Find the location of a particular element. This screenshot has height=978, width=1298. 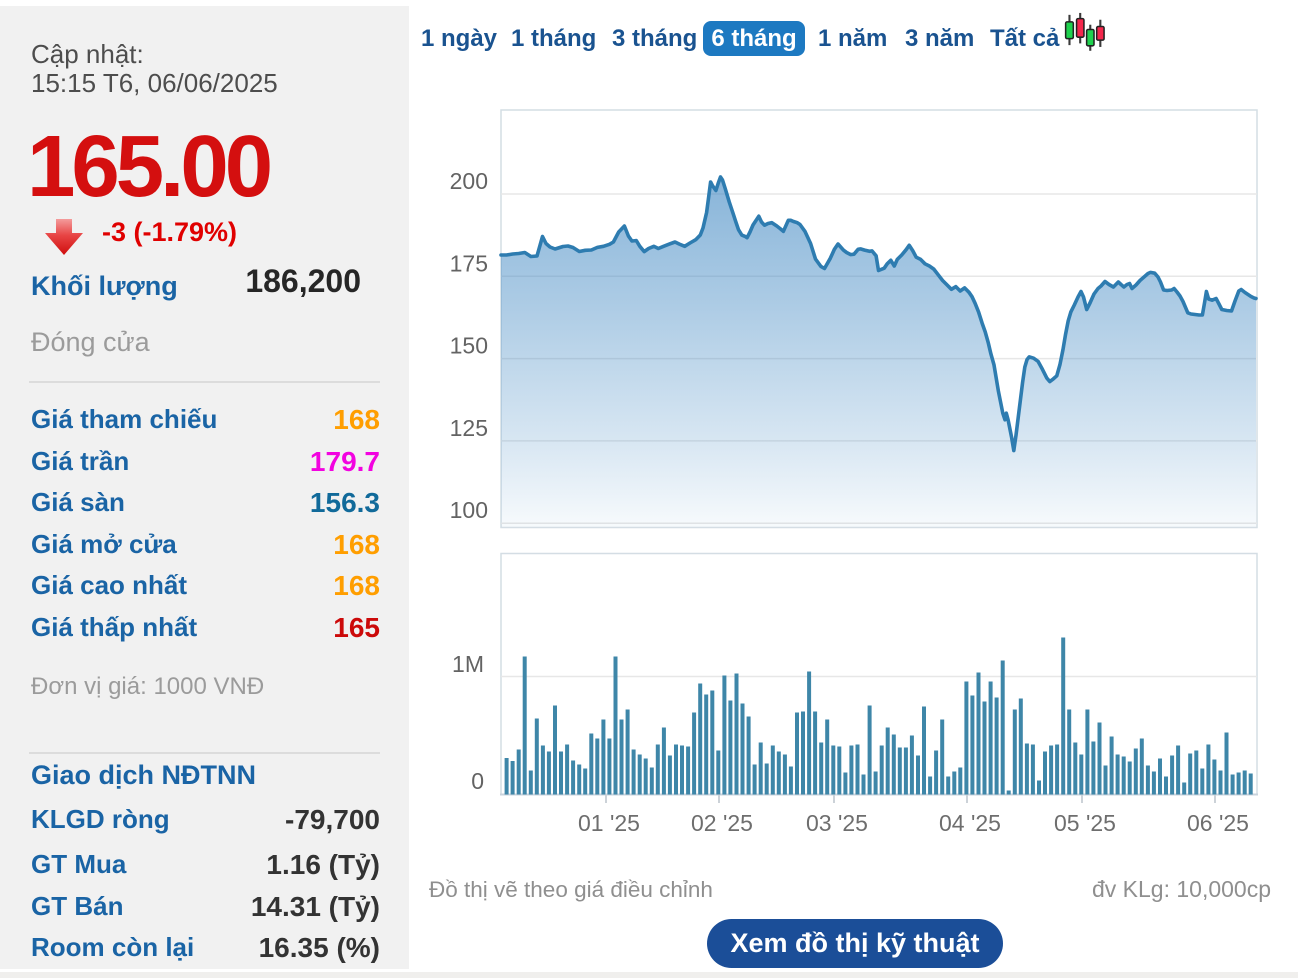

svg-text: Đồ thị vẽ theo giá điều chỉnh is located at coordinates (571, 889).